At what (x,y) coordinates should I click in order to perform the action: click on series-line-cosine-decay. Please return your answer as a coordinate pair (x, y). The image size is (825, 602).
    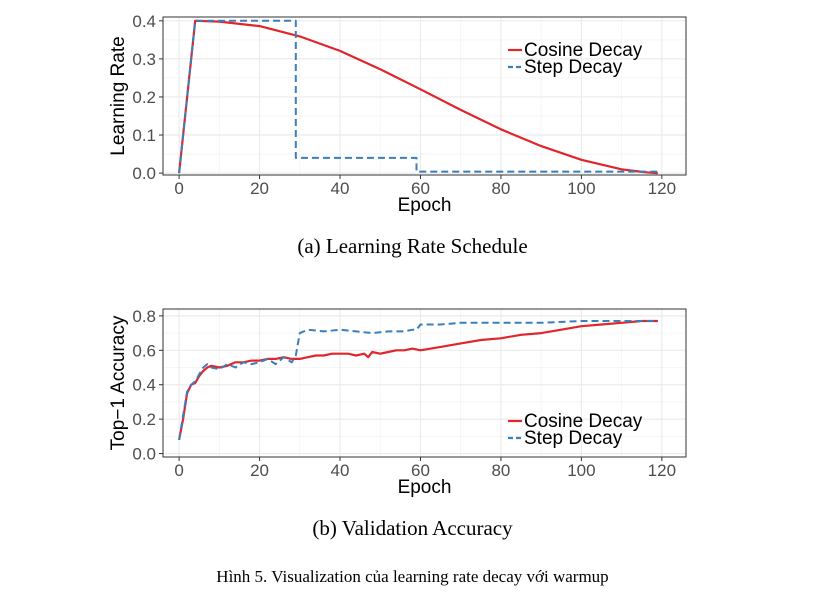
    Looking at the image, I should click on (418, 380).